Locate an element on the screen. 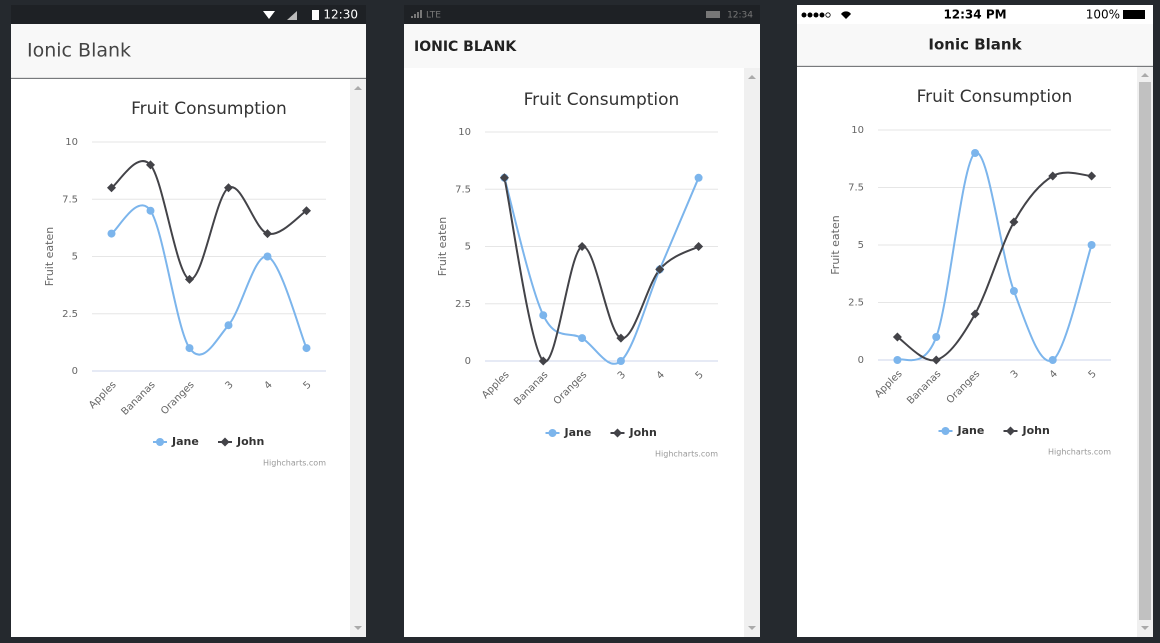 The height and width of the screenshot is (643, 1160). status-time: 12:34 PM is located at coordinates (974, 15).